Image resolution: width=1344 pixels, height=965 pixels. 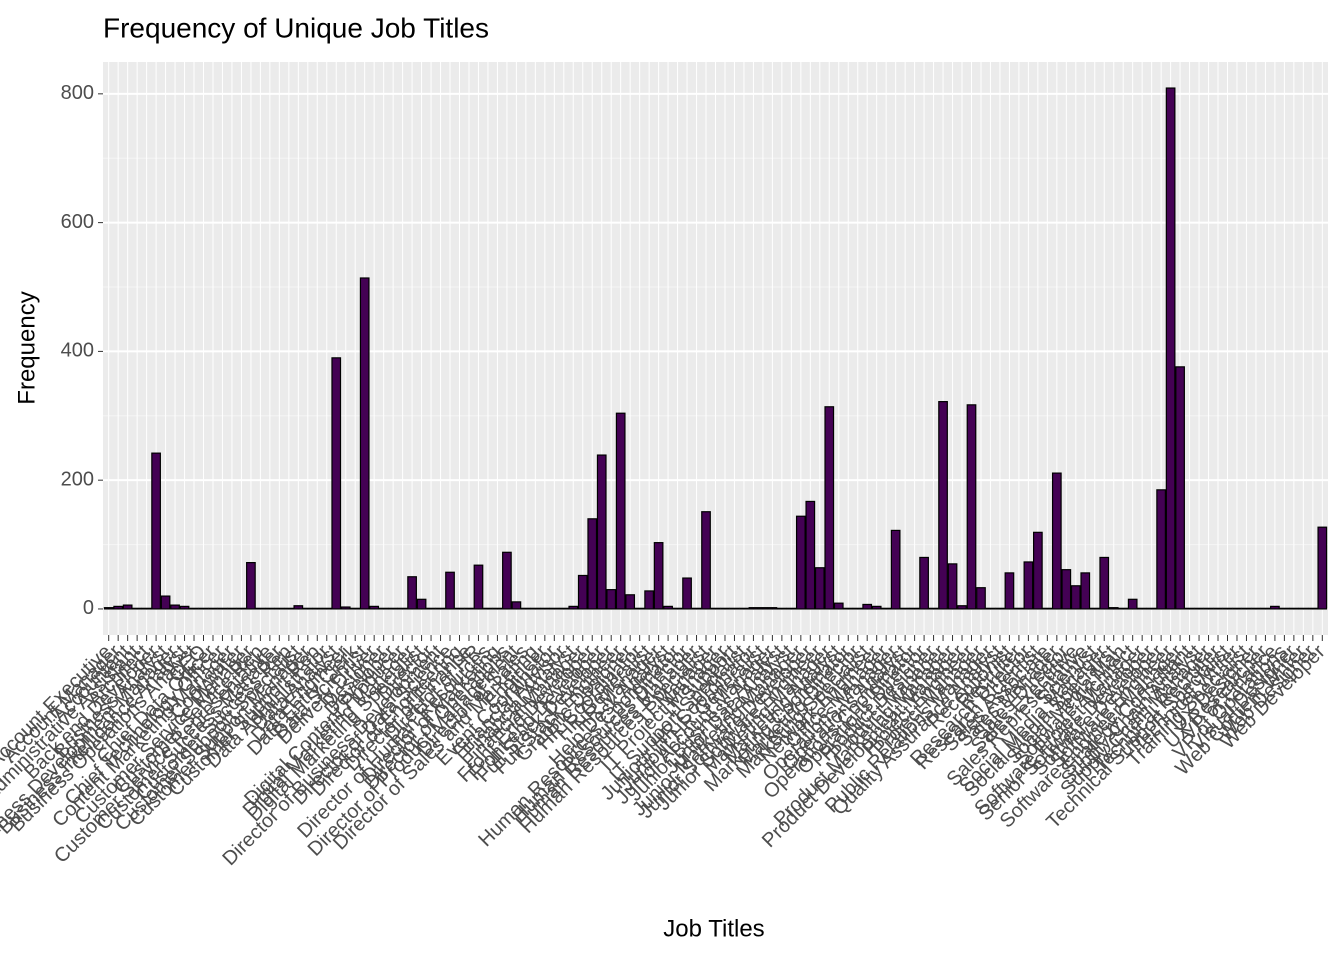 I want to click on chart-title: Frequency of Unique Job Titles, so click(x=296, y=27).